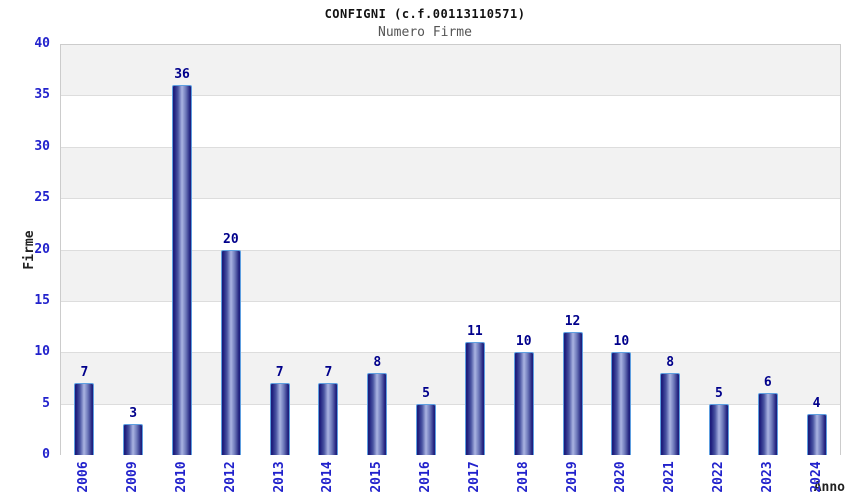 This screenshot has height=500, width=850. I want to click on x-tick-label: 2016, so click(426, 477).